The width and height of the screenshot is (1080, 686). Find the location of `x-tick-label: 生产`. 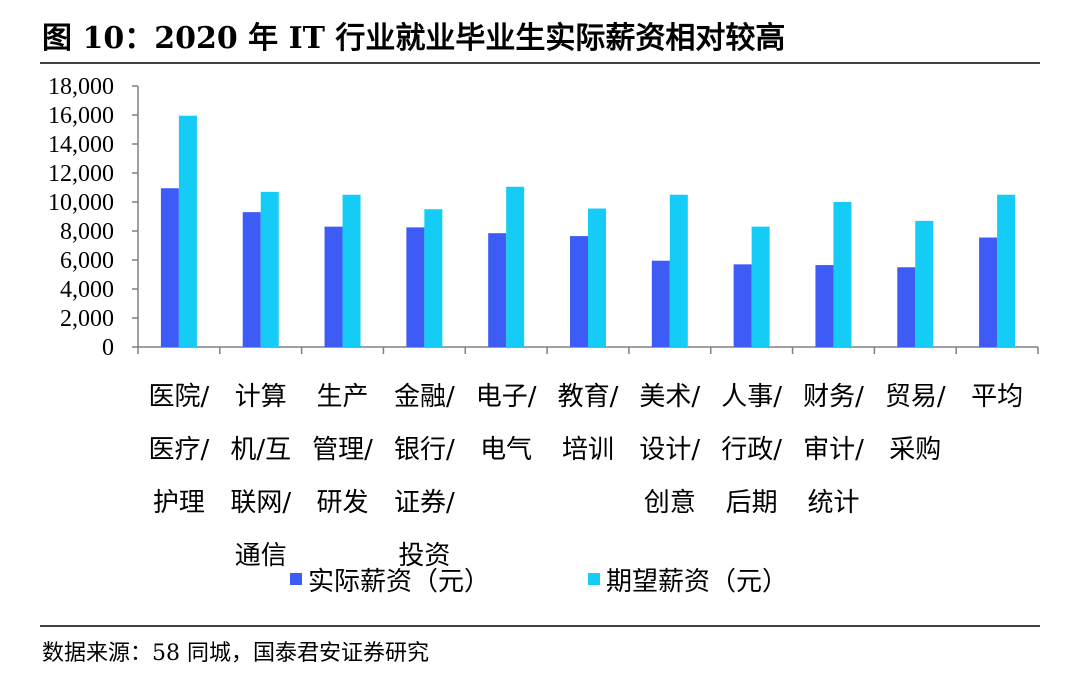

x-tick-label: 生产 is located at coordinates (343, 397).